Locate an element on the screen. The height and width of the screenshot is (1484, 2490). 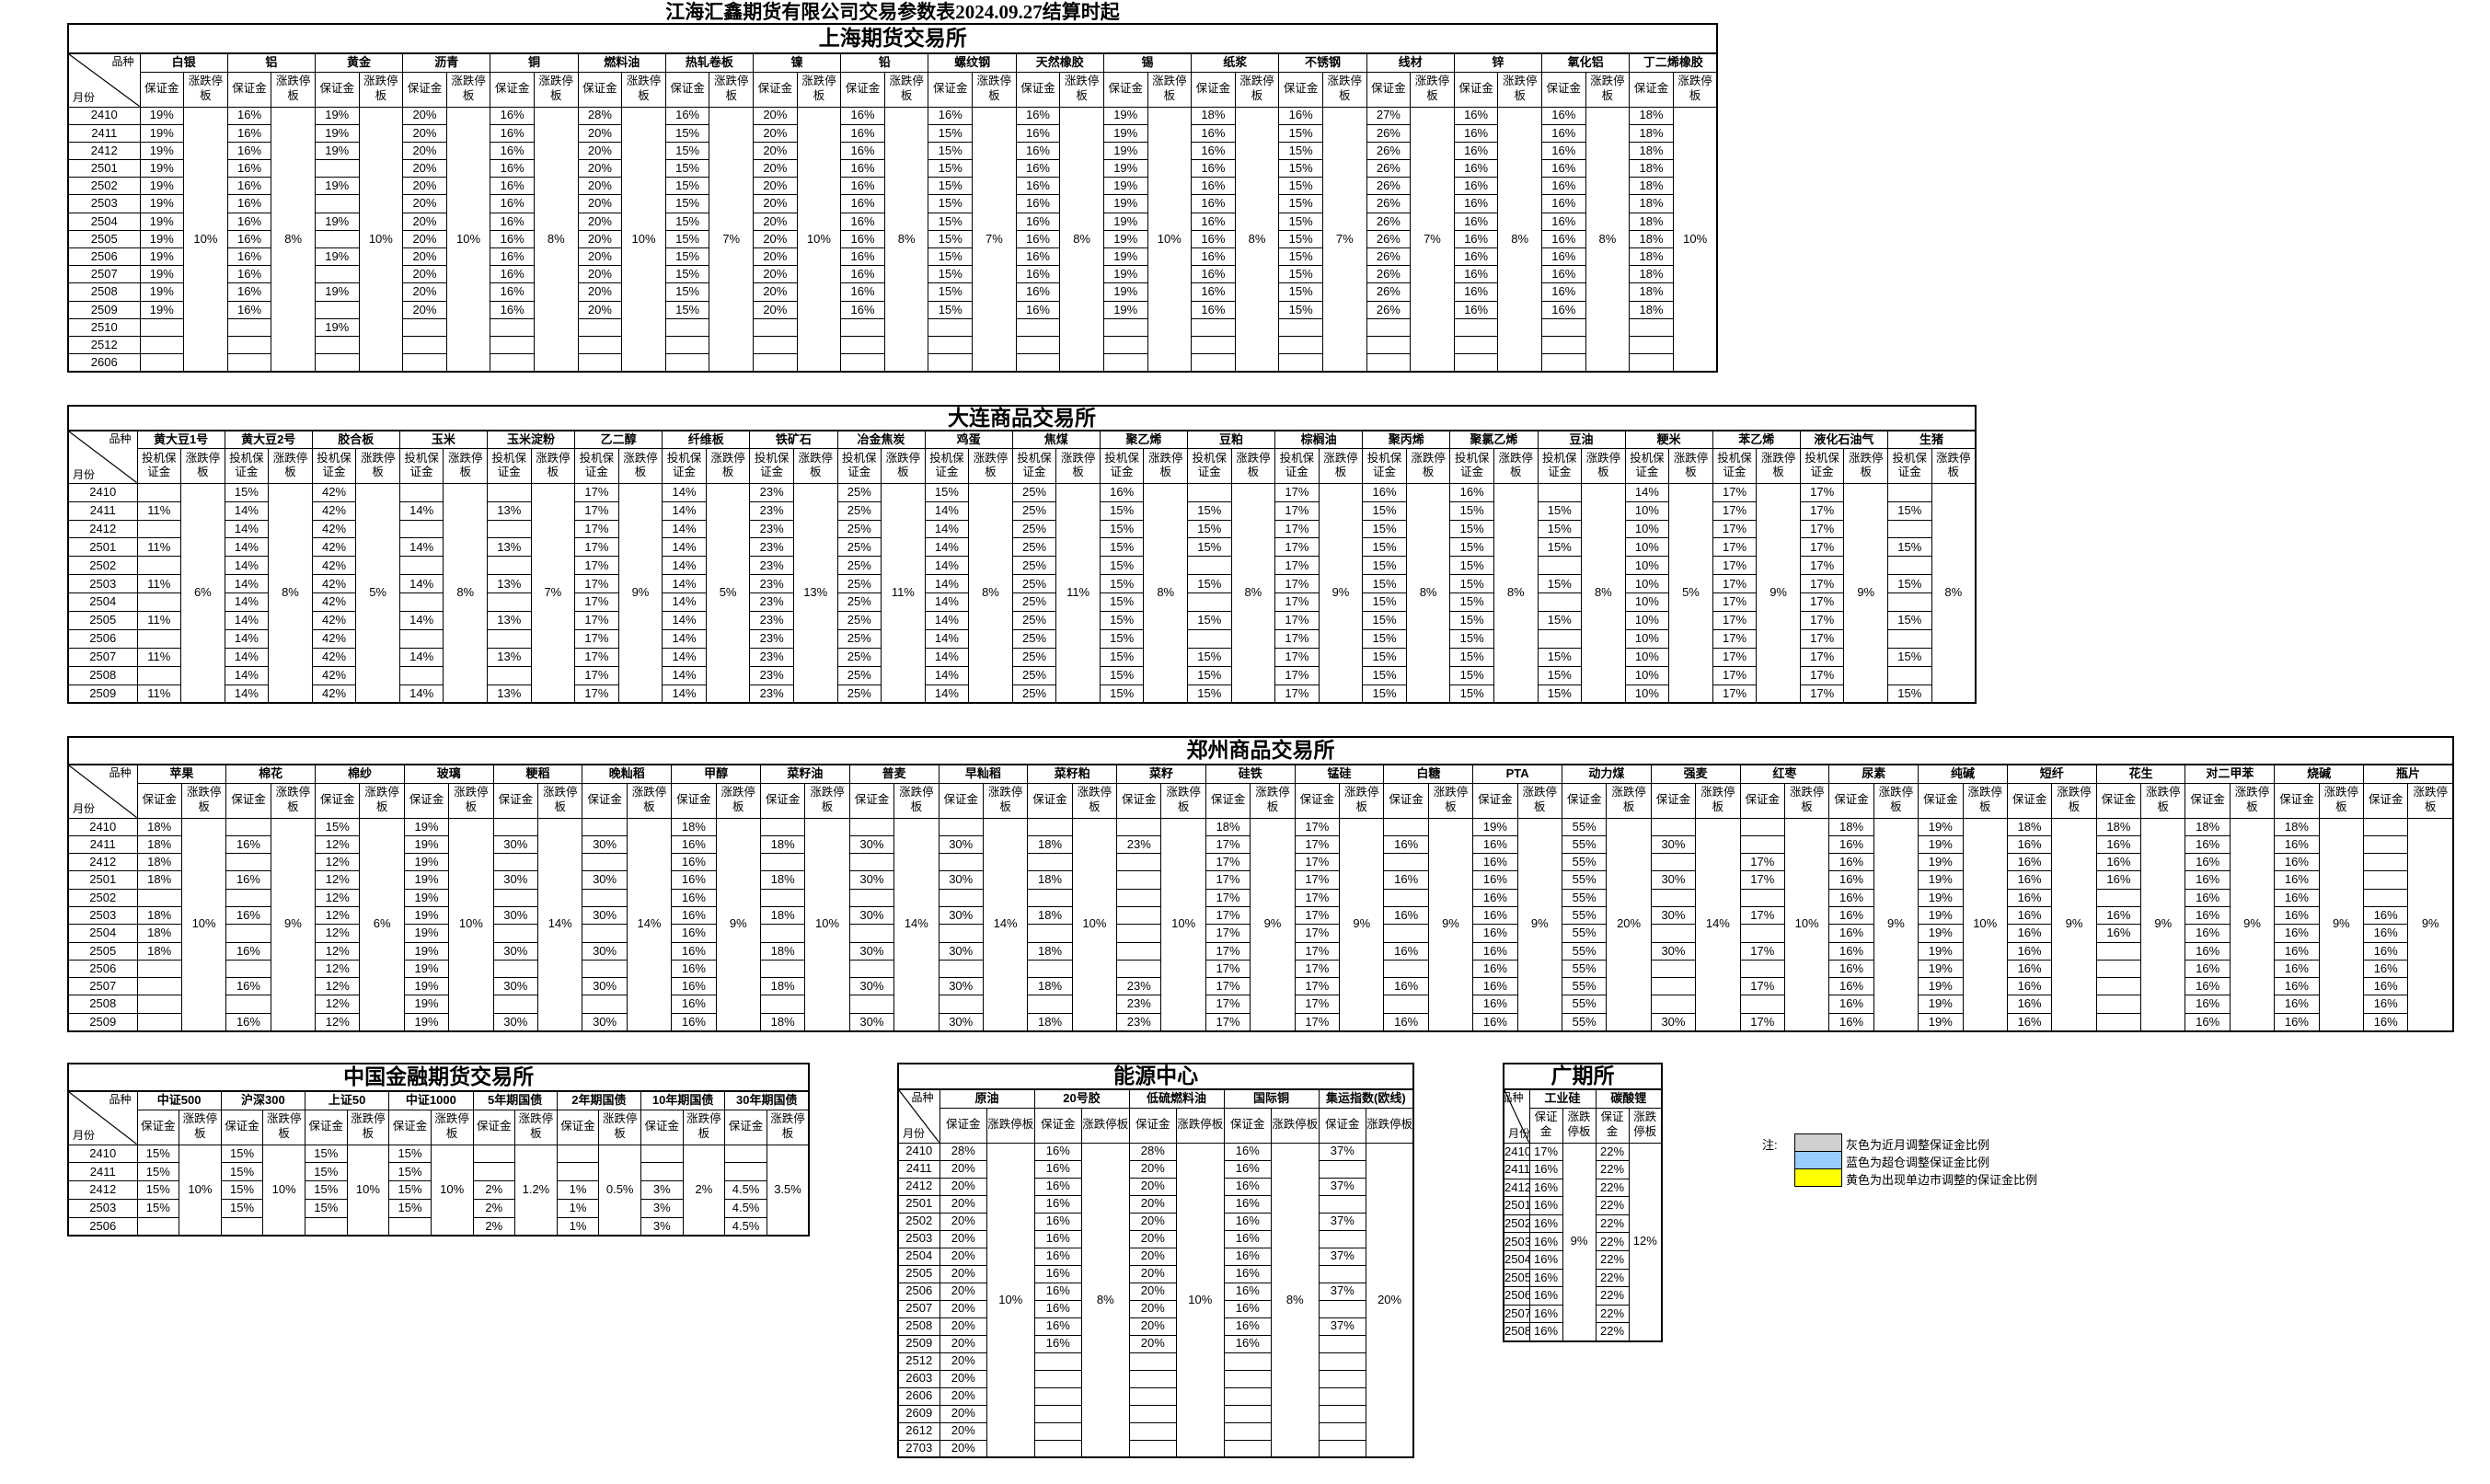
limit-cell: 10% is located at coordinates (827, 924).